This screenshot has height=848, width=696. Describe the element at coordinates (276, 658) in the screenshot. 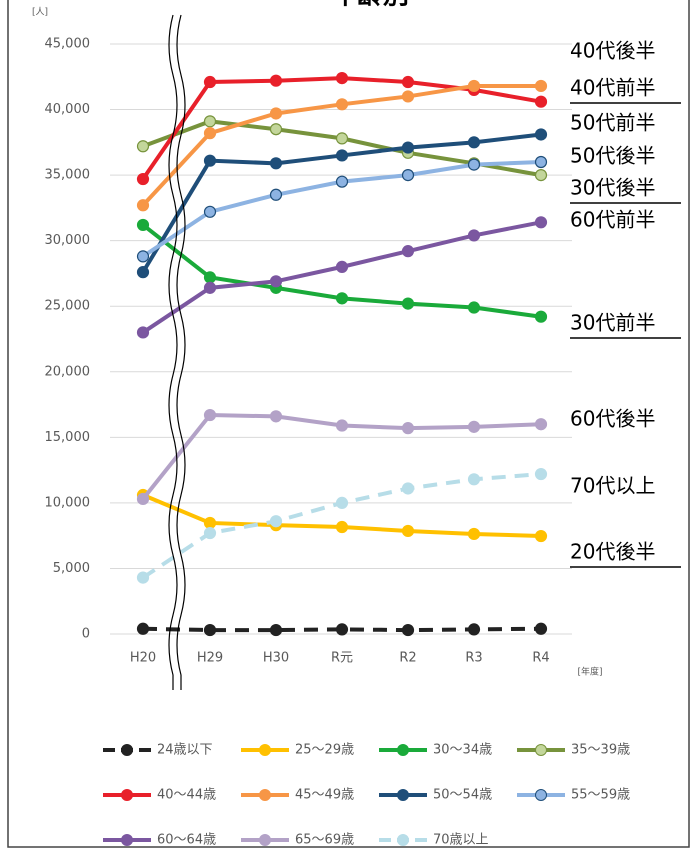

I see `x-tick-label: H30` at that location.